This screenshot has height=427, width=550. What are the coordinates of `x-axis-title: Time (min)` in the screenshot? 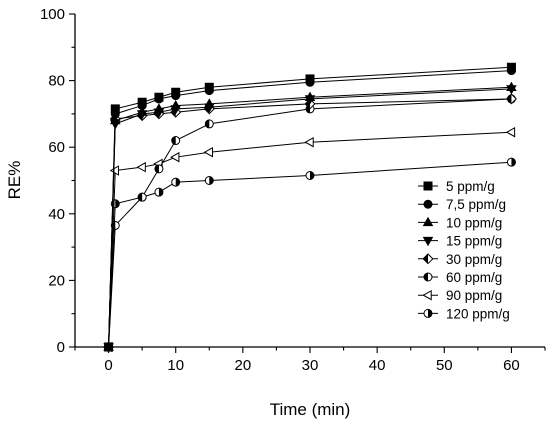 It's located at (310, 409).